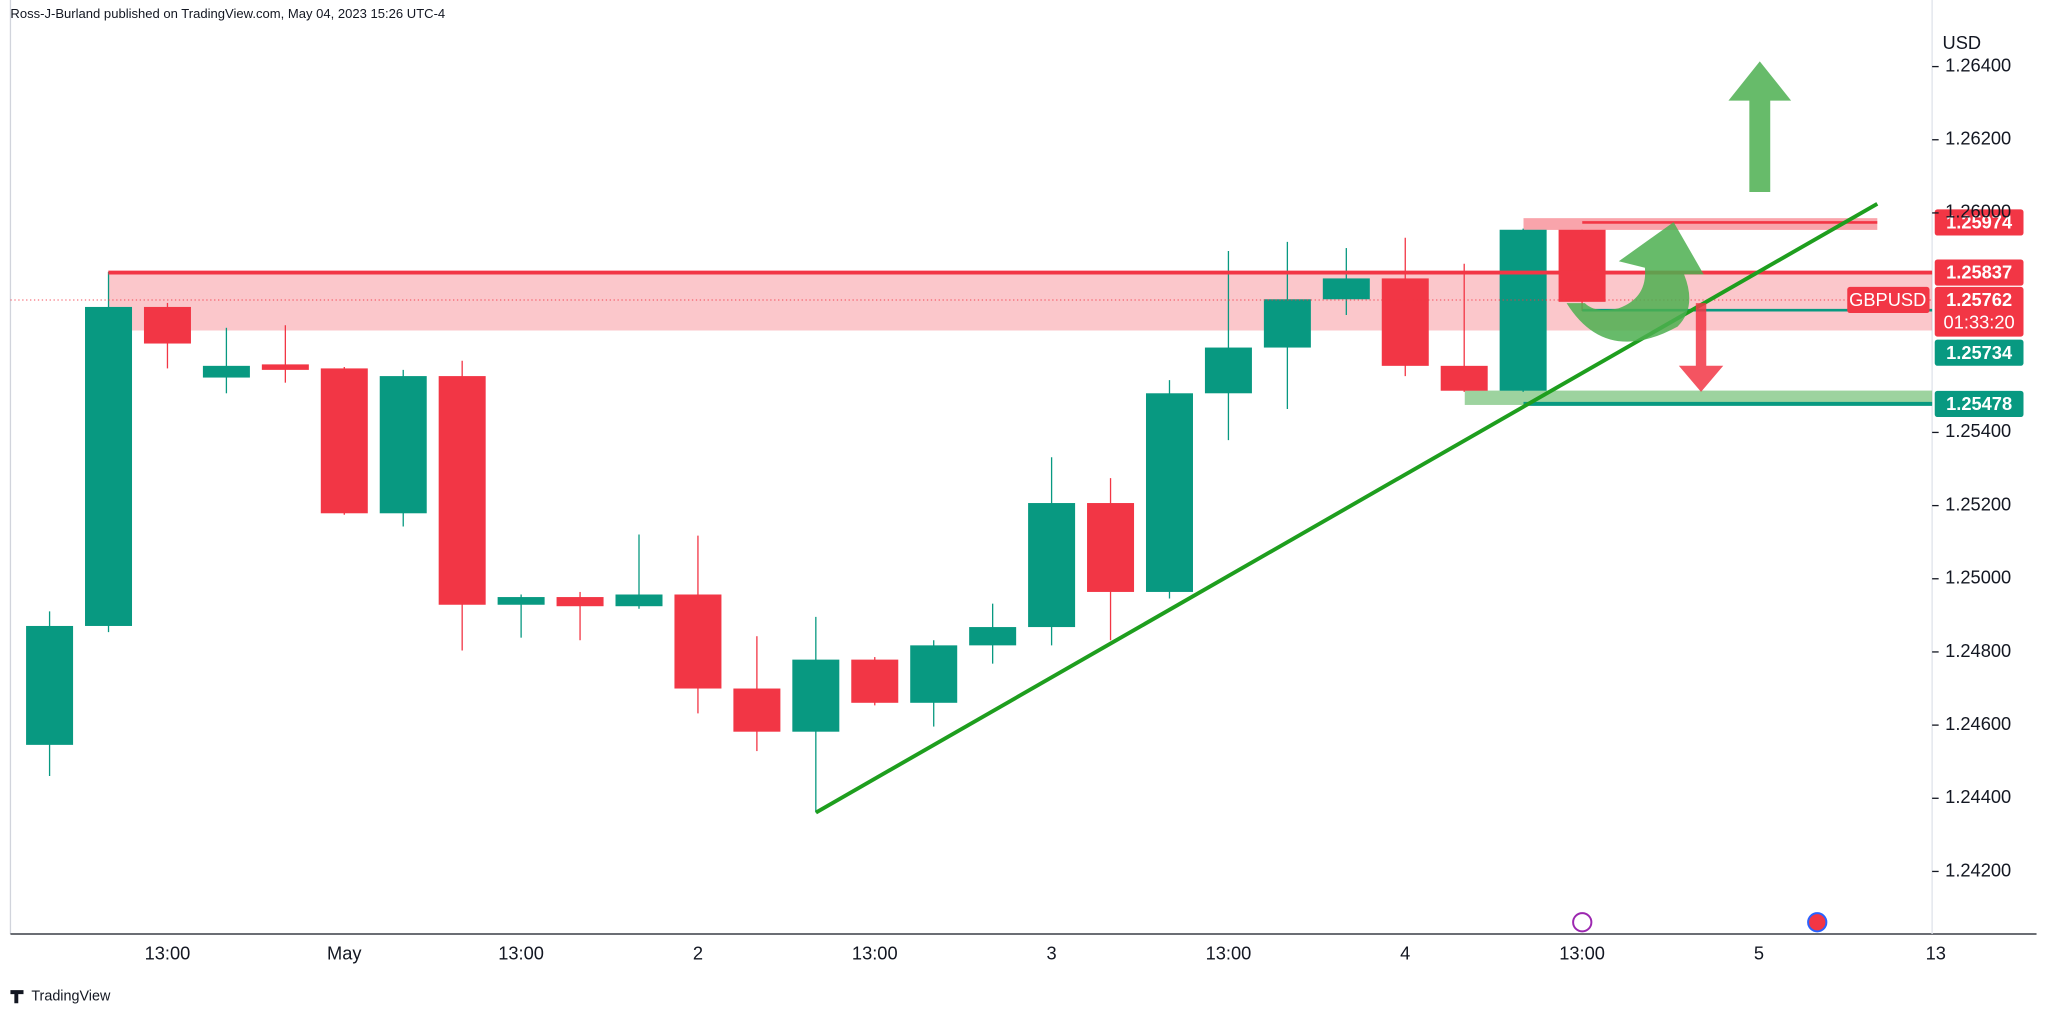 The height and width of the screenshot is (1015, 2047). I want to click on countdown-label: 01:33:20, so click(1979, 321).